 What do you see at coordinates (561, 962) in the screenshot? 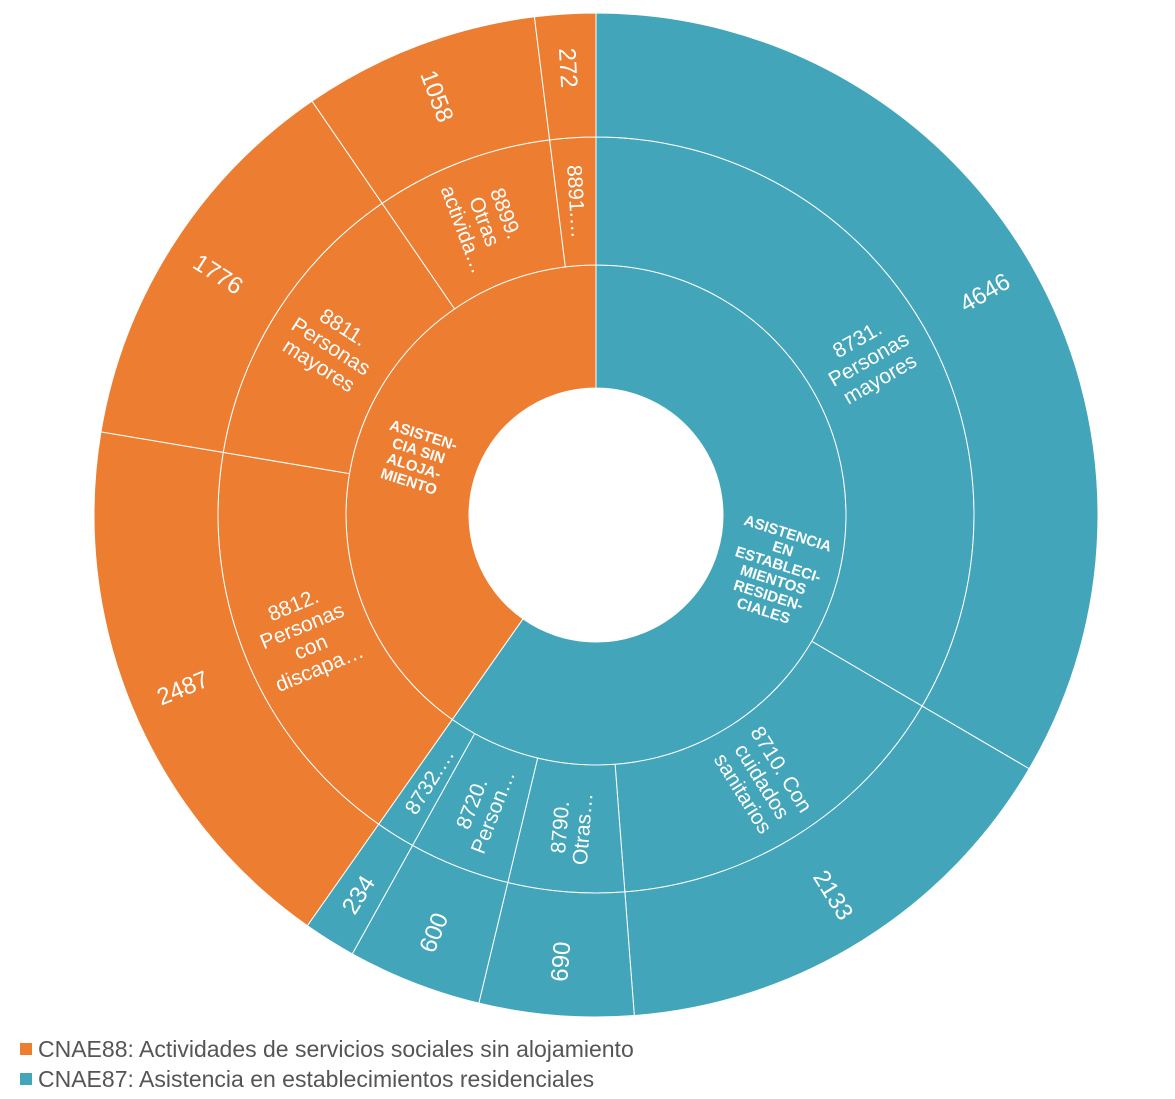
I see `value-label: 690` at bounding box center [561, 962].